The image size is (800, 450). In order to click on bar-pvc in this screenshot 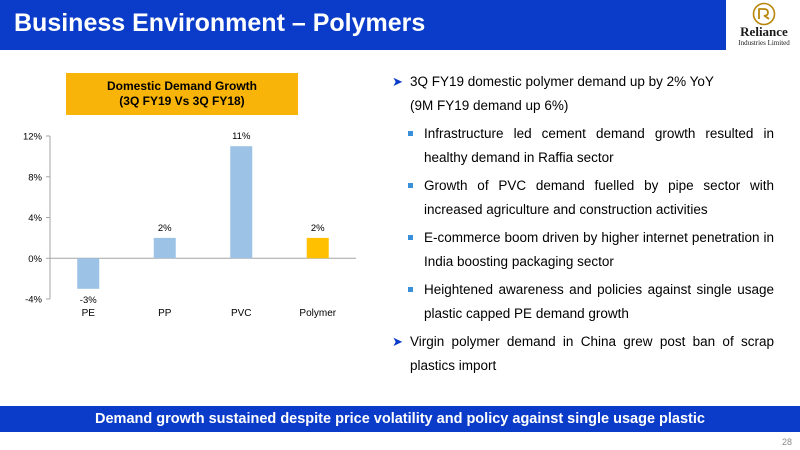, I will do `click(241, 202)`.